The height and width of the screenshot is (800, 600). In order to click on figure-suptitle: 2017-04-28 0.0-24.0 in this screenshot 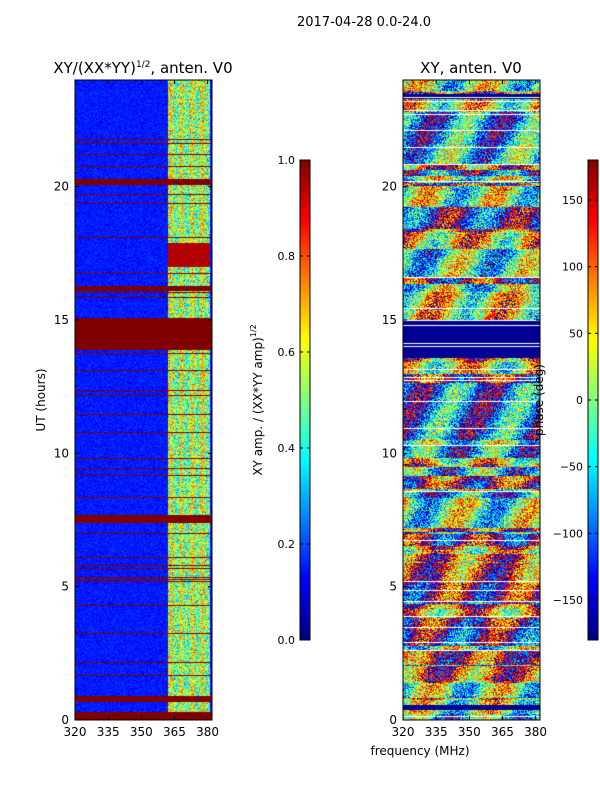, I will do `click(364, 22)`.